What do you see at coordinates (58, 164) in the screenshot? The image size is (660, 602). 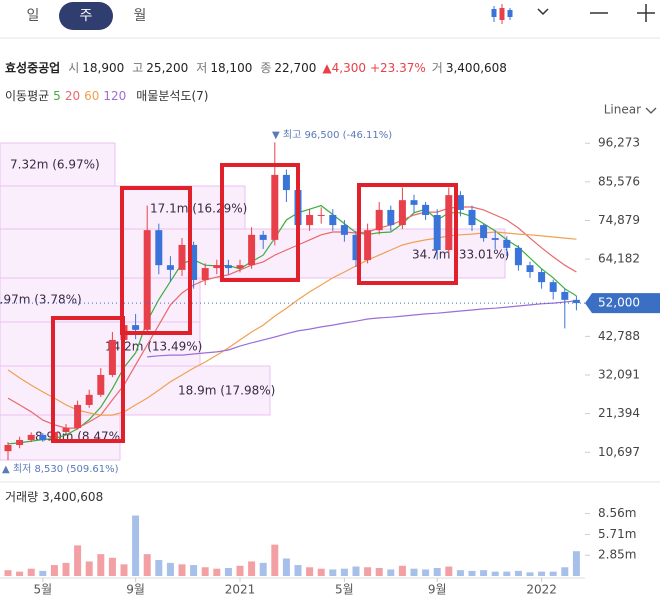 I see `volume-profile-box` at bounding box center [58, 164].